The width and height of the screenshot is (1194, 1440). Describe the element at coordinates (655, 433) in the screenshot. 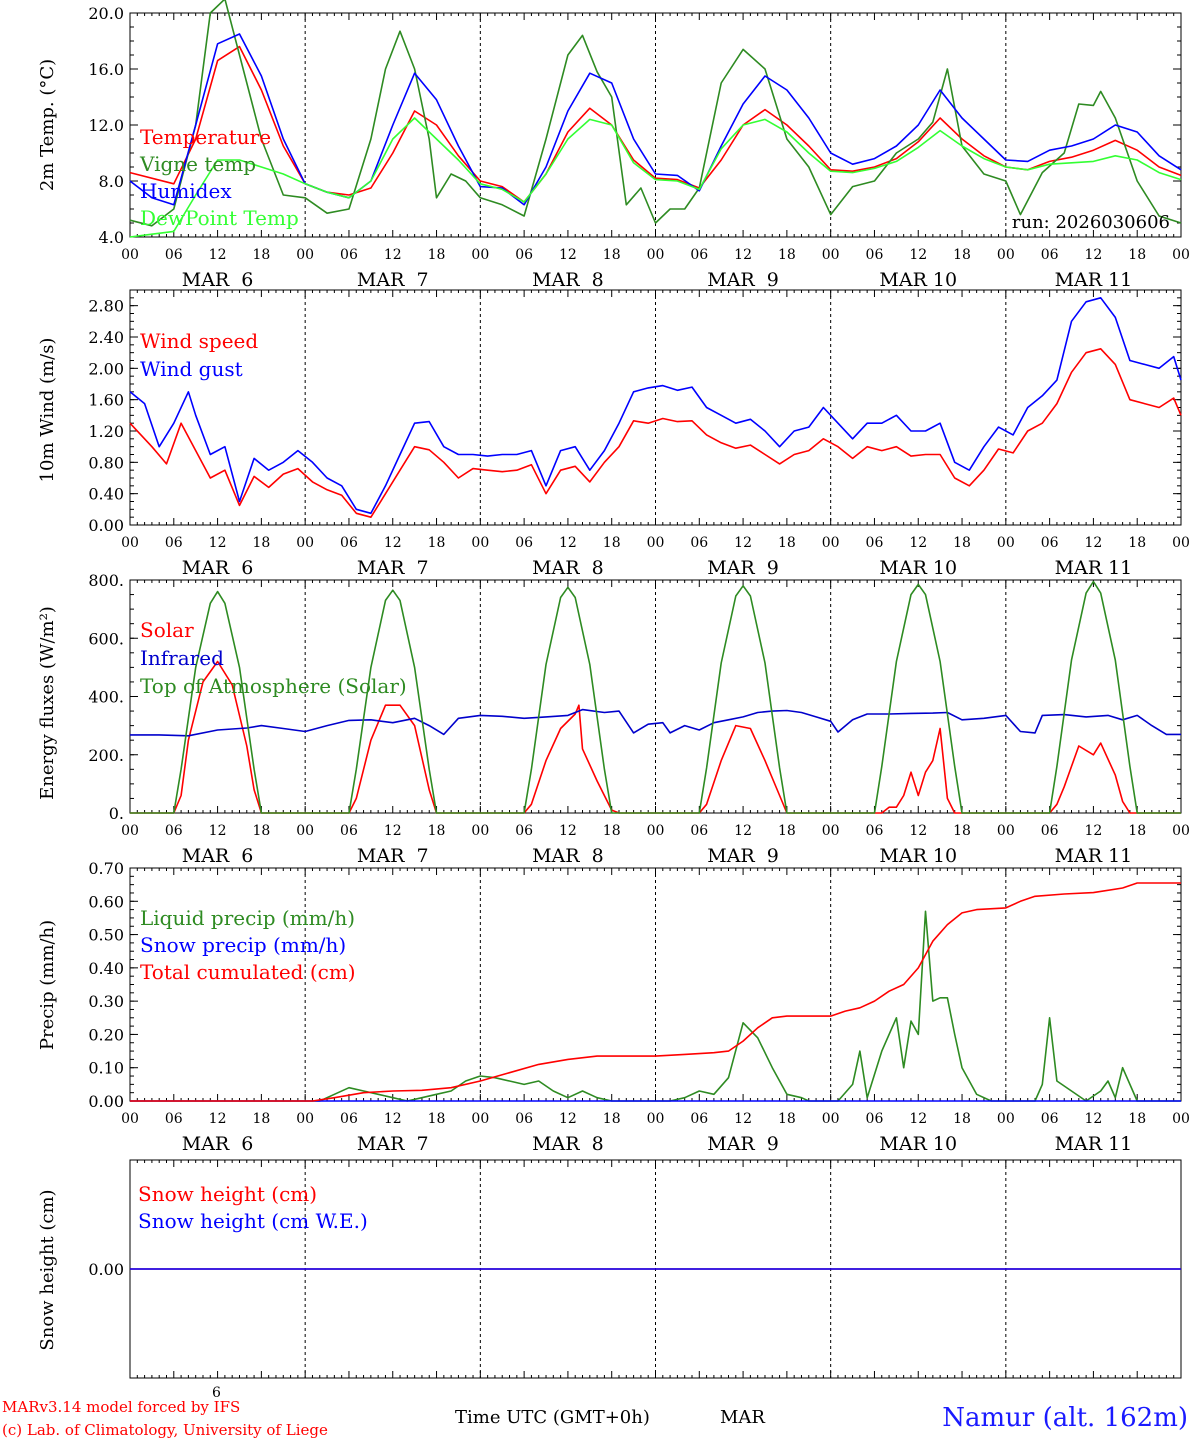

I see `series-wind-speed` at that location.